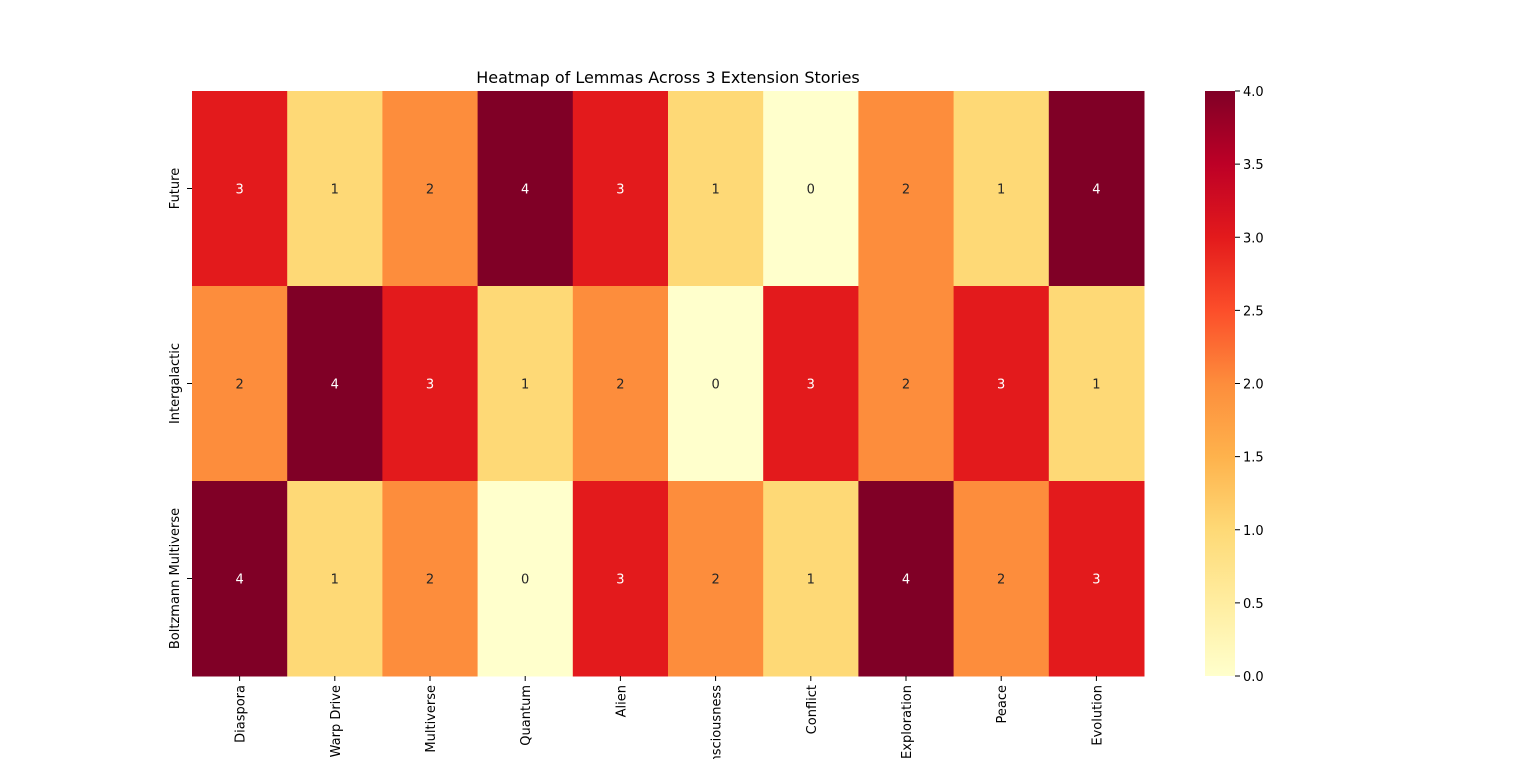  I want to click on colorbar-tick-label: 3.0, so click(1253, 238).